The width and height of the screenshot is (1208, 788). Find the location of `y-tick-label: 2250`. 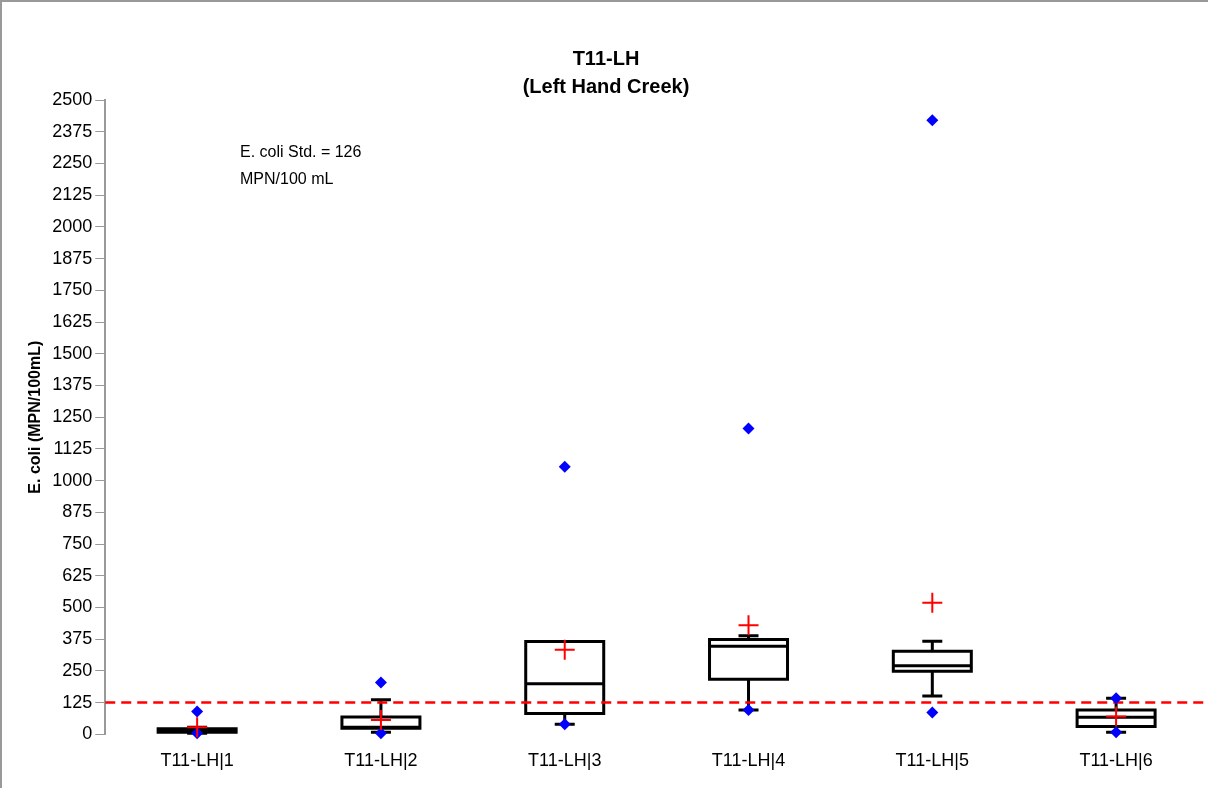

y-tick-label: 2250 is located at coordinates (72, 162).